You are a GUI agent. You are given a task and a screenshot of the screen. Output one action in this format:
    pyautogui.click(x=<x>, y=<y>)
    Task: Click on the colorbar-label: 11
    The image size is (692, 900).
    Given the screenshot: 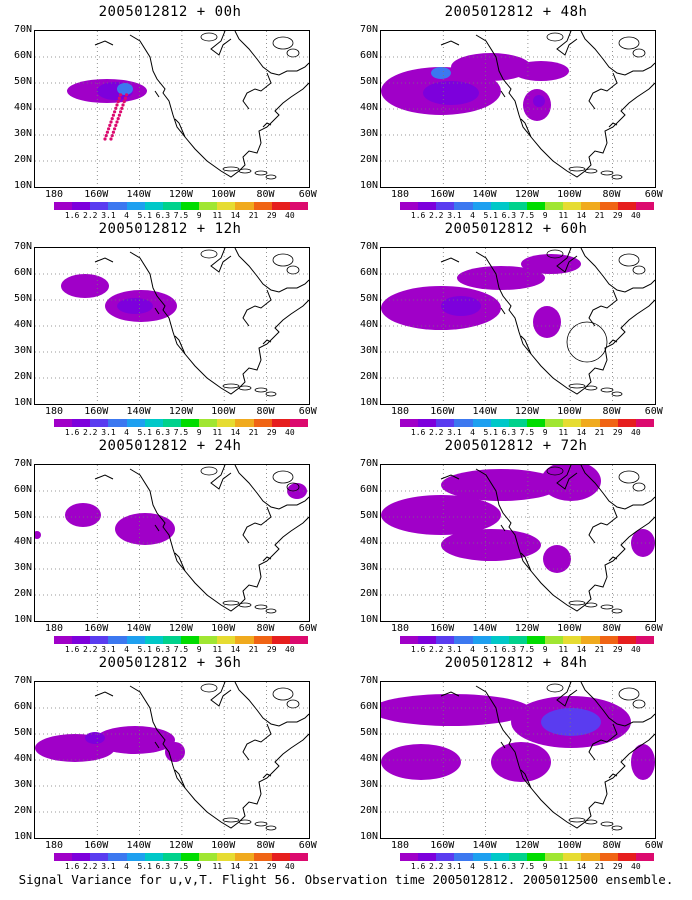 What is the action you would take?
    pyautogui.click(x=563, y=866)
    